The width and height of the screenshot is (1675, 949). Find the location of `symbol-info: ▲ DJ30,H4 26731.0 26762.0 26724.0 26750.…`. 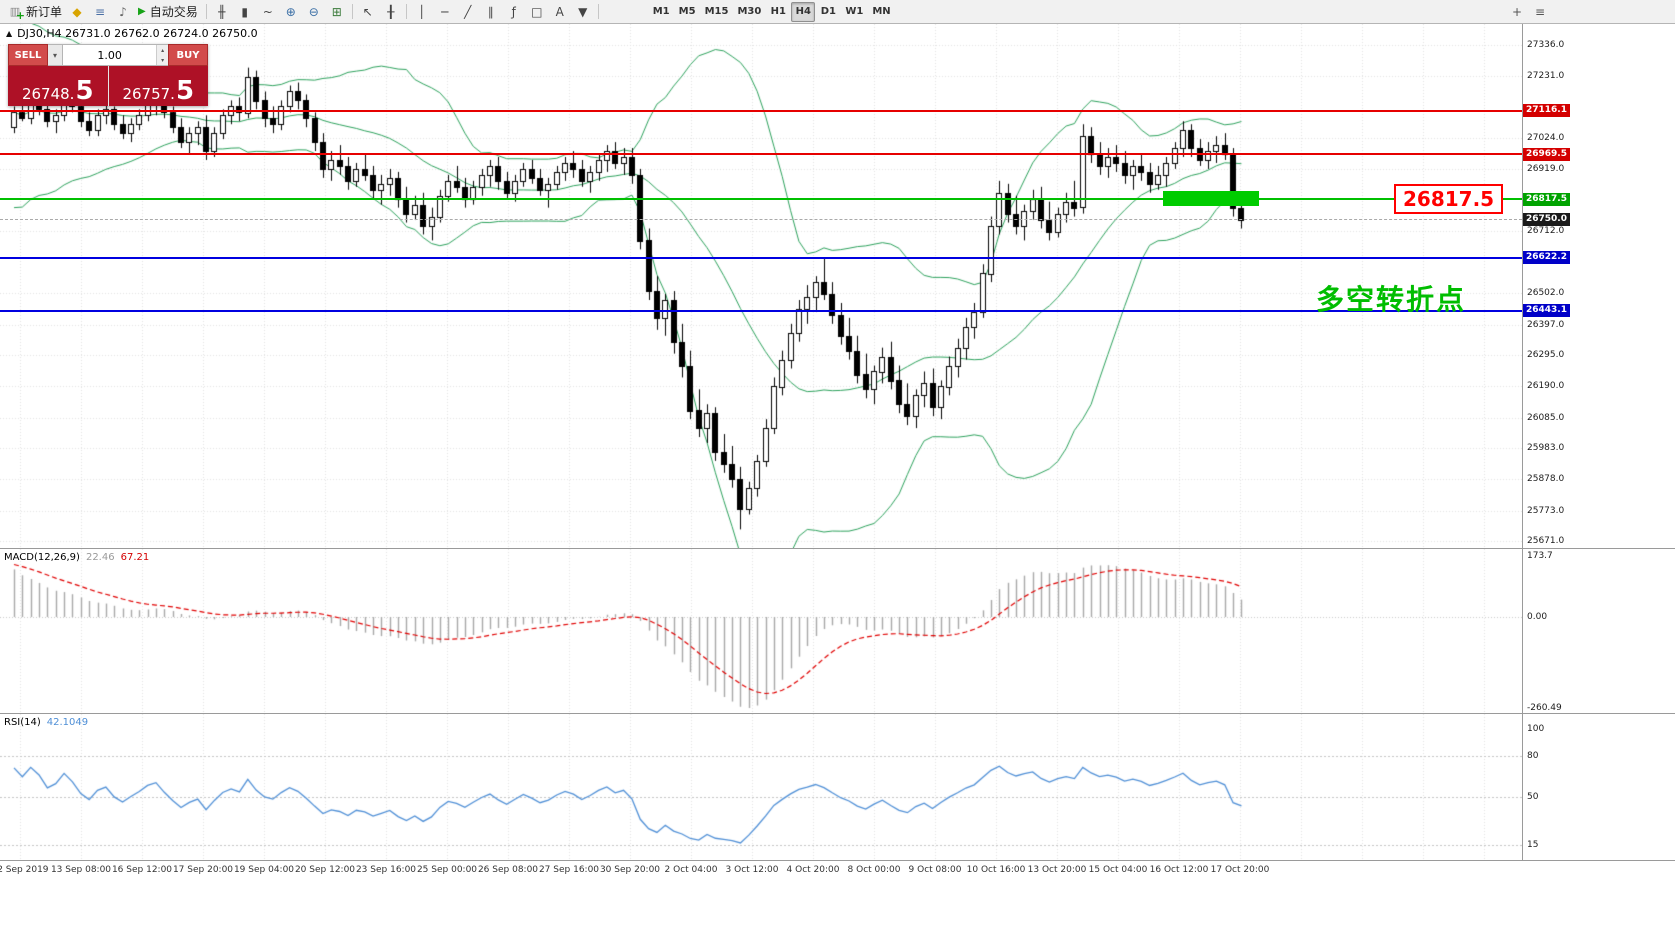

symbol-info: ▲ DJ30,H4 26731.0 26762.0 26724.0 26750.… is located at coordinates (132, 33).